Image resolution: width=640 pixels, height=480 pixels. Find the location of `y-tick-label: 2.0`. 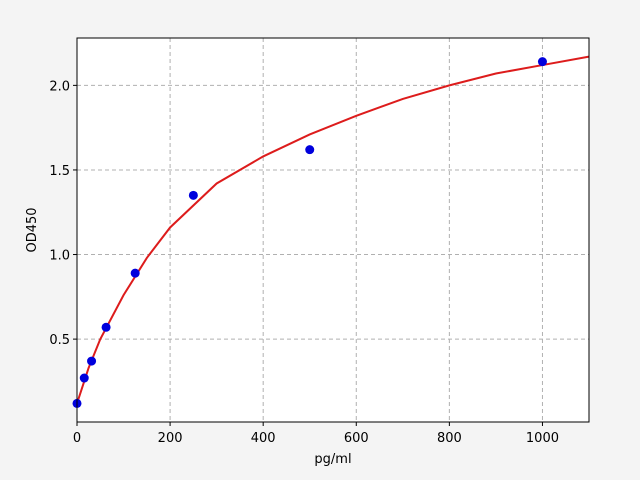

y-tick-label: 2.0 is located at coordinates (59, 86).